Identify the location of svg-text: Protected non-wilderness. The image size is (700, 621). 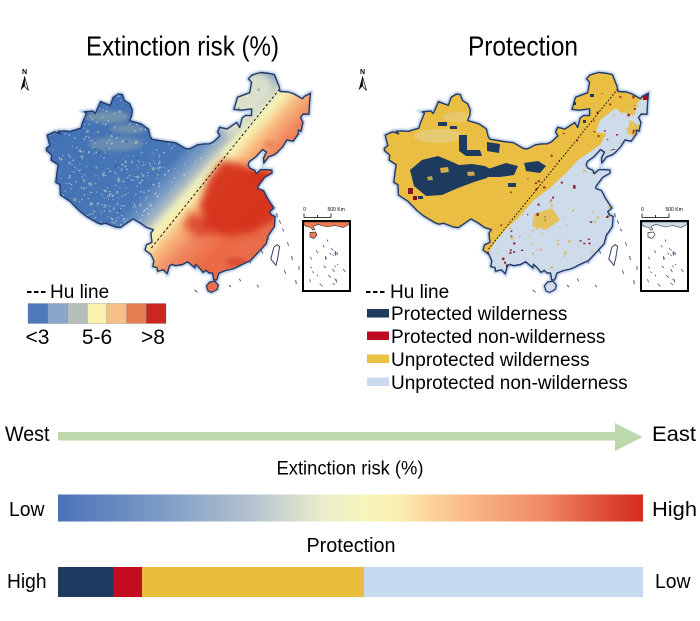
(498, 337).